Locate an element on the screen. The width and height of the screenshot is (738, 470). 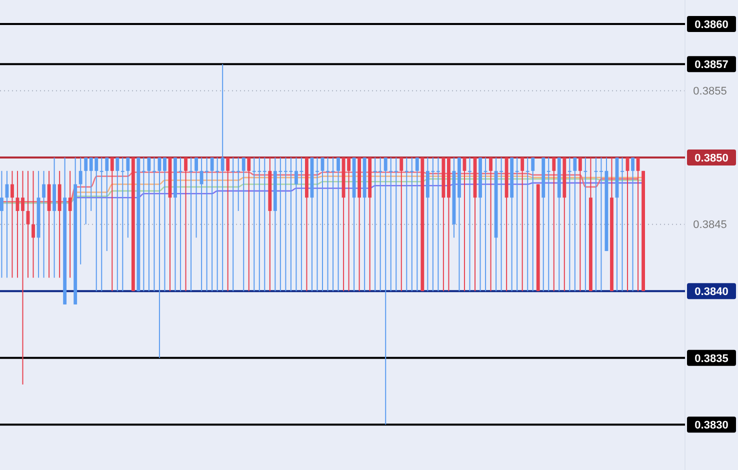
y-tick-label: 0.3855 is located at coordinates (710, 91).